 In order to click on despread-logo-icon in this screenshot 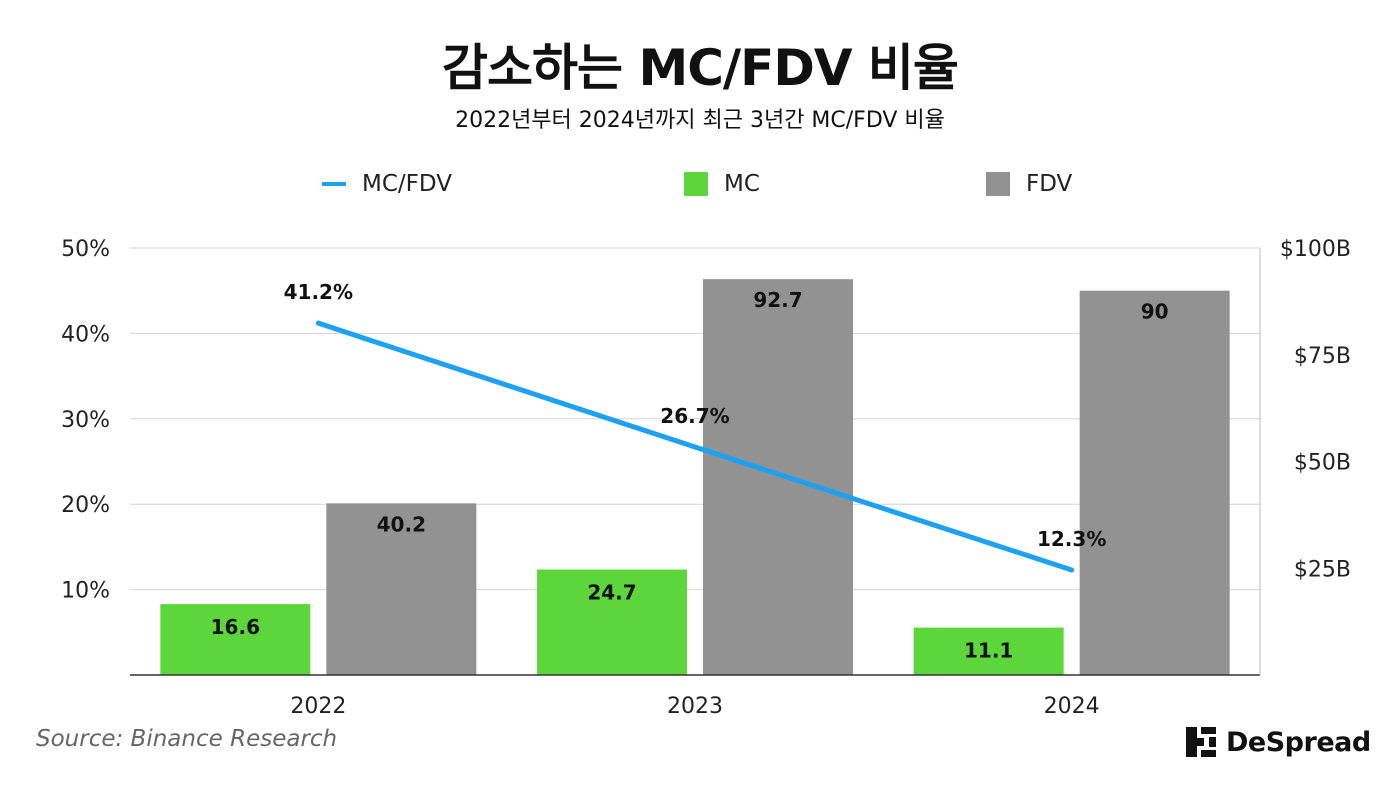, I will do `click(1201, 742)`.